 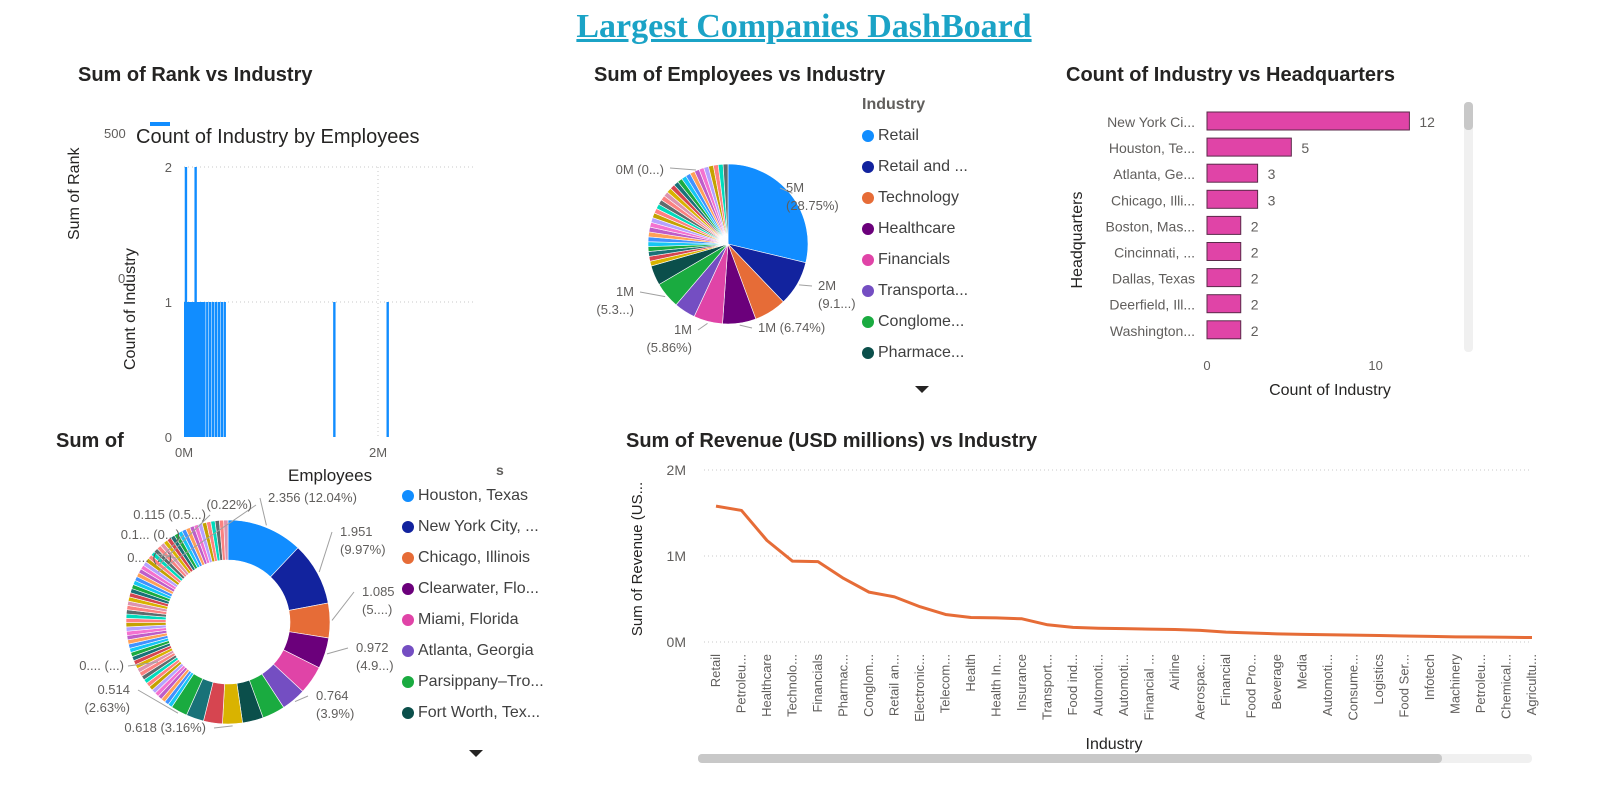 What do you see at coordinates (1070, 758) in the screenshot?
I see `revenue-scrollbar-thumb` at bounding box center [1070, 758].